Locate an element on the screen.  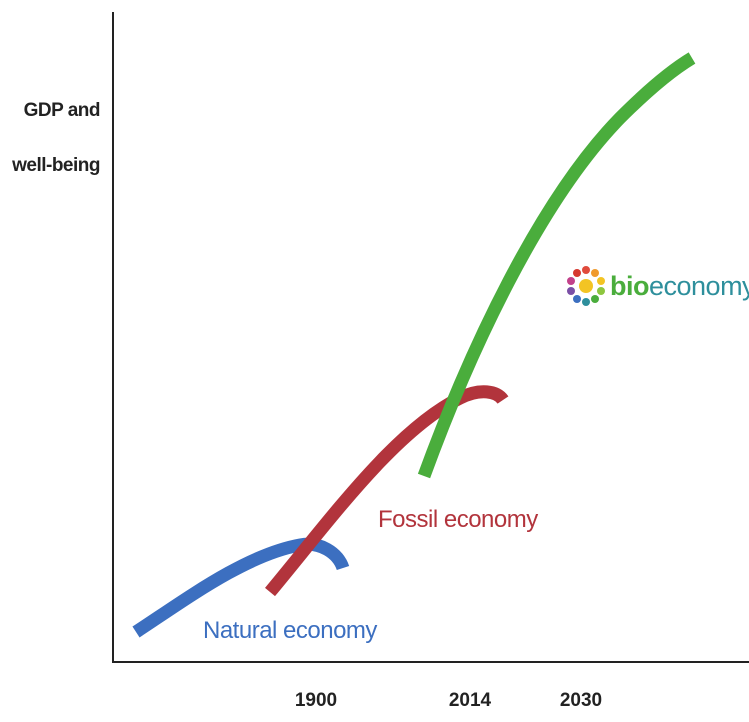
y-axis-label-line1: GDP and is located at coordinates (62, 110).